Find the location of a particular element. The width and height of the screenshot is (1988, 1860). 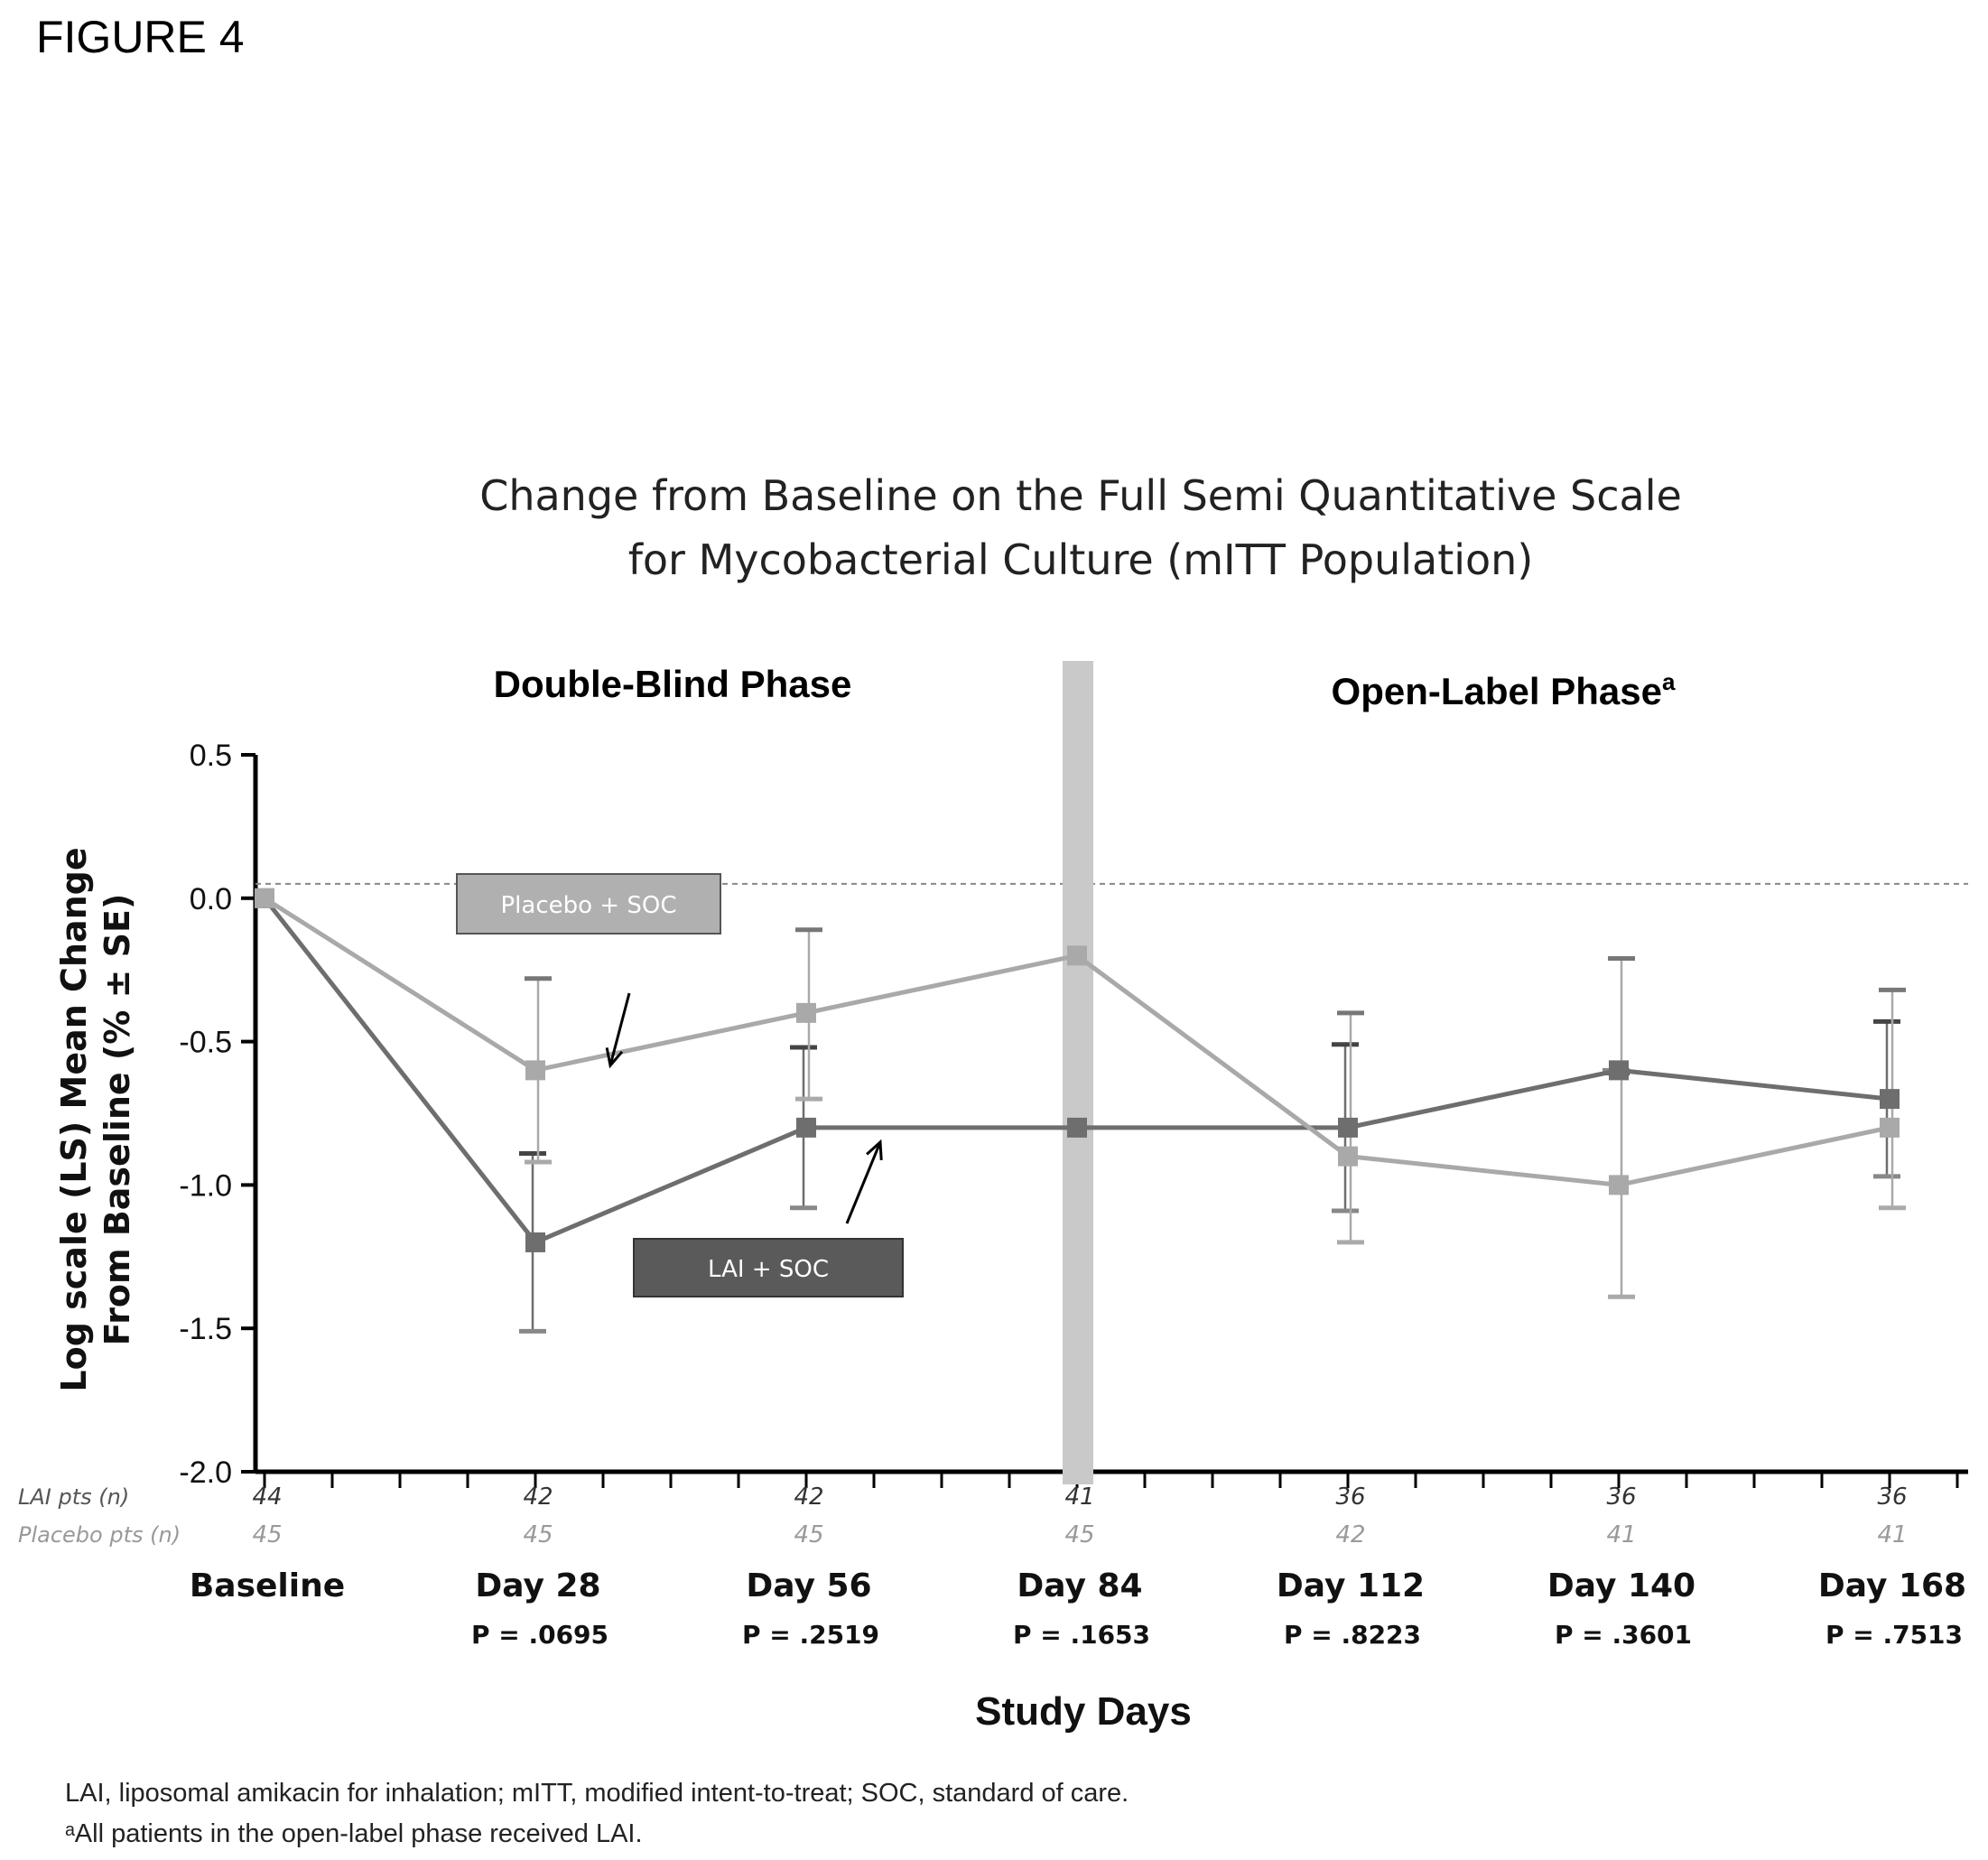

y-axis-label-line-1: Log scale (LS) Mean Change is located at coordinates (74, 1119).